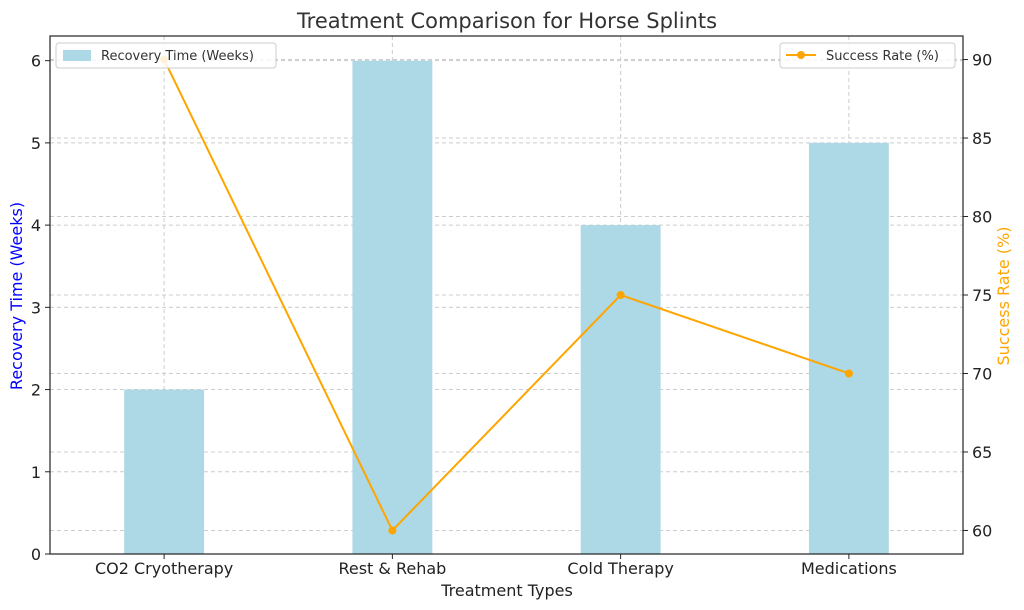  I want to click on legend-bars: Recovery Time (Weeks), so click(166, 55).